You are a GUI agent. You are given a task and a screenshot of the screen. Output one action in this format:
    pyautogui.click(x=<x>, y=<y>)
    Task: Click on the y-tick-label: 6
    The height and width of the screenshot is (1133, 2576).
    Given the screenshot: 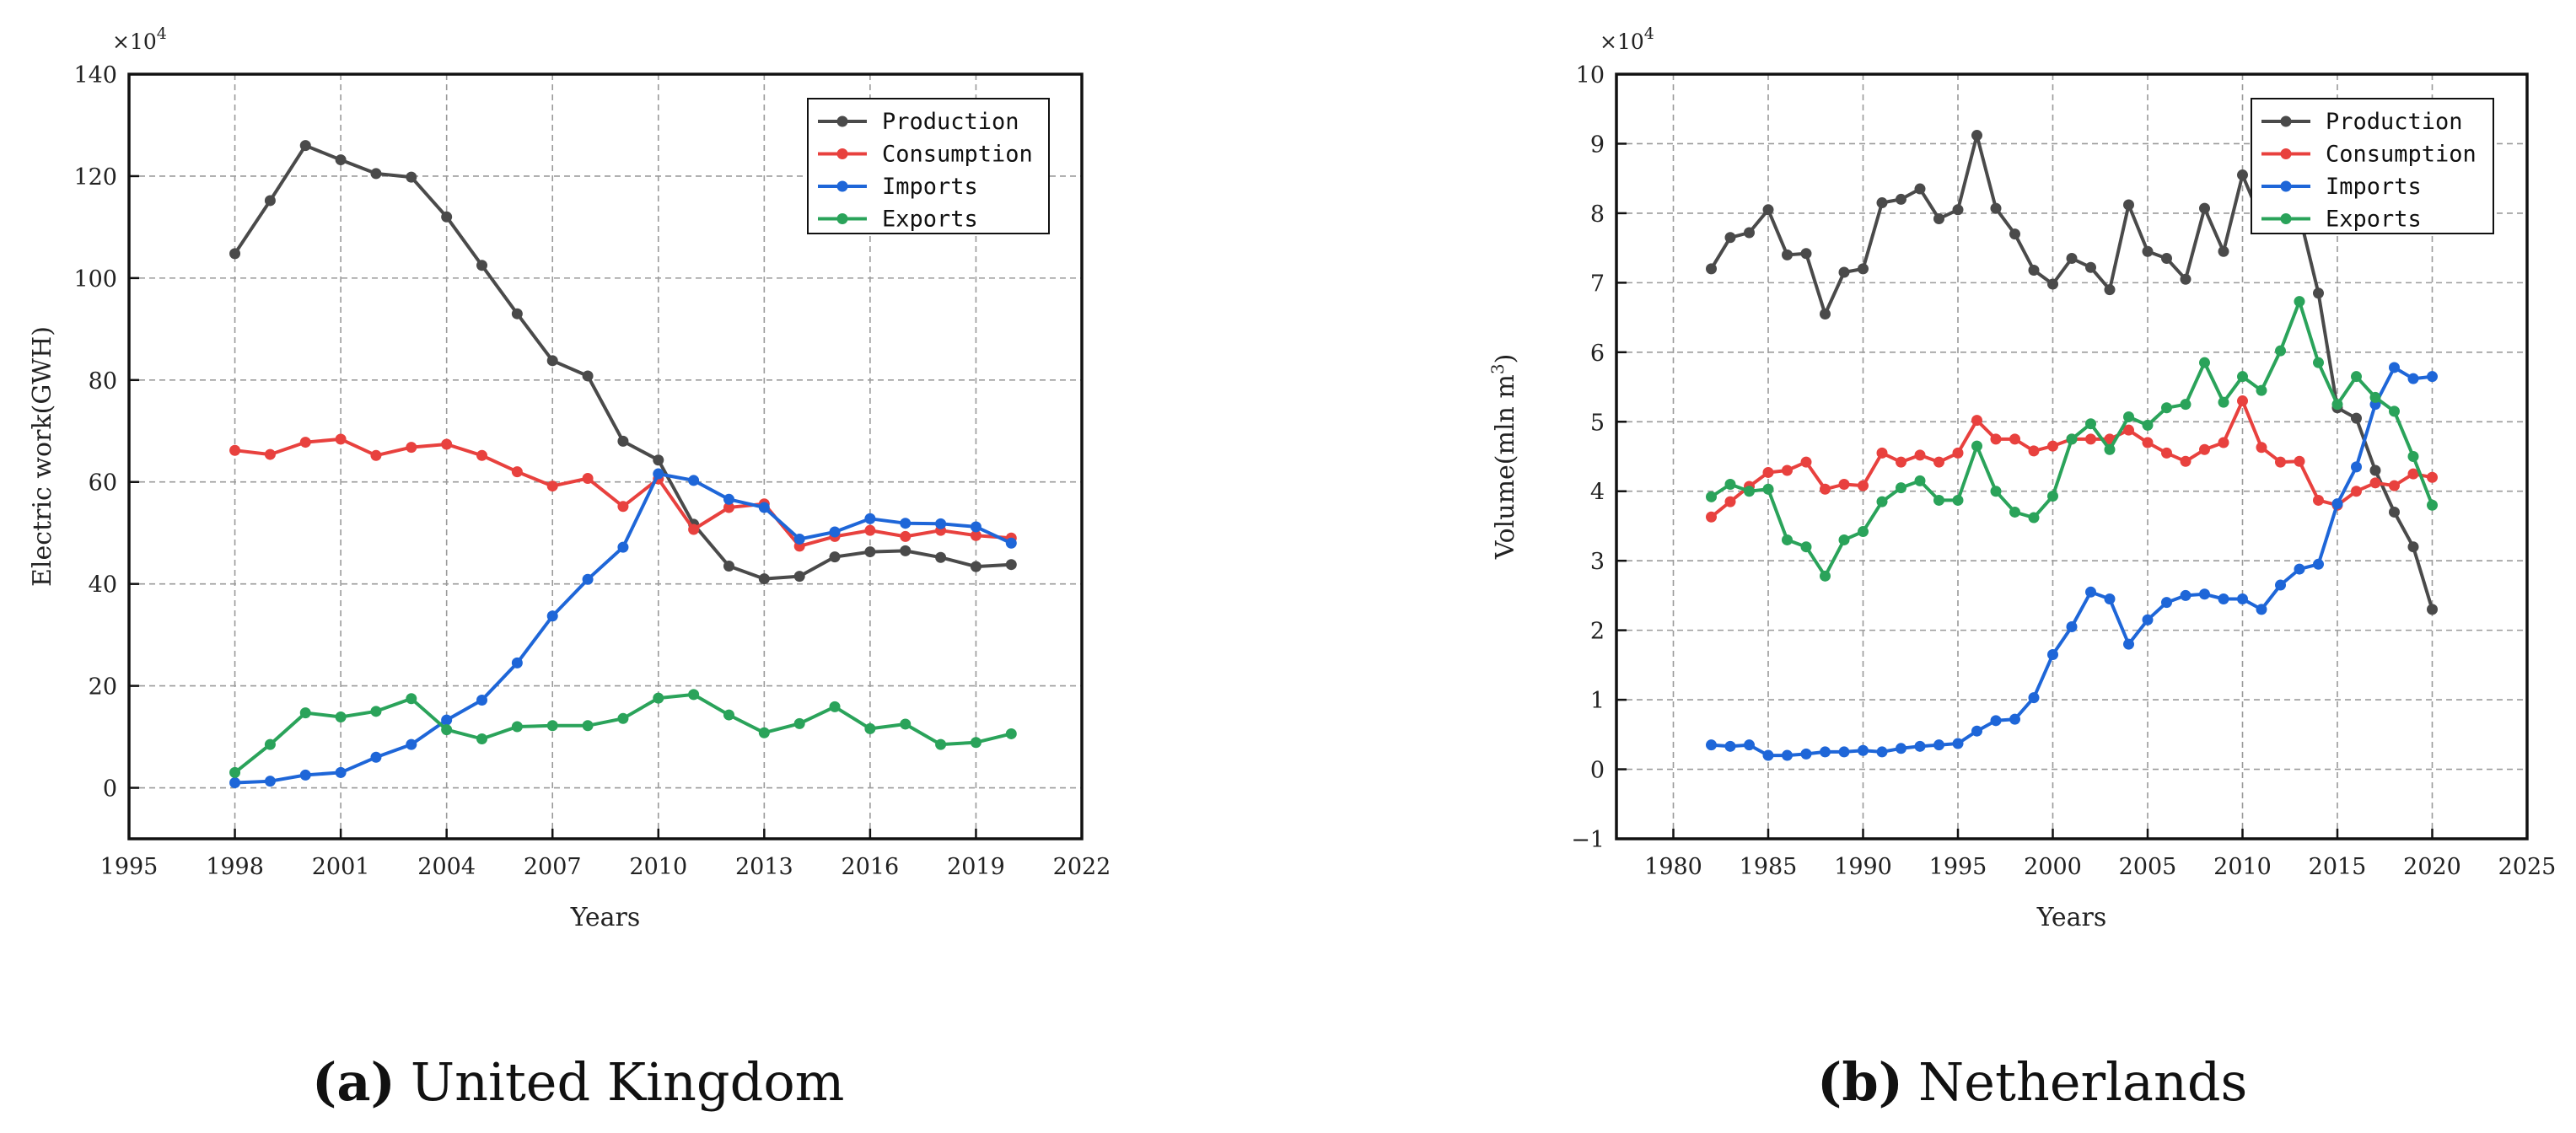 What is the action you would take?
    pyautogui.click(x=1597, y=354)
    